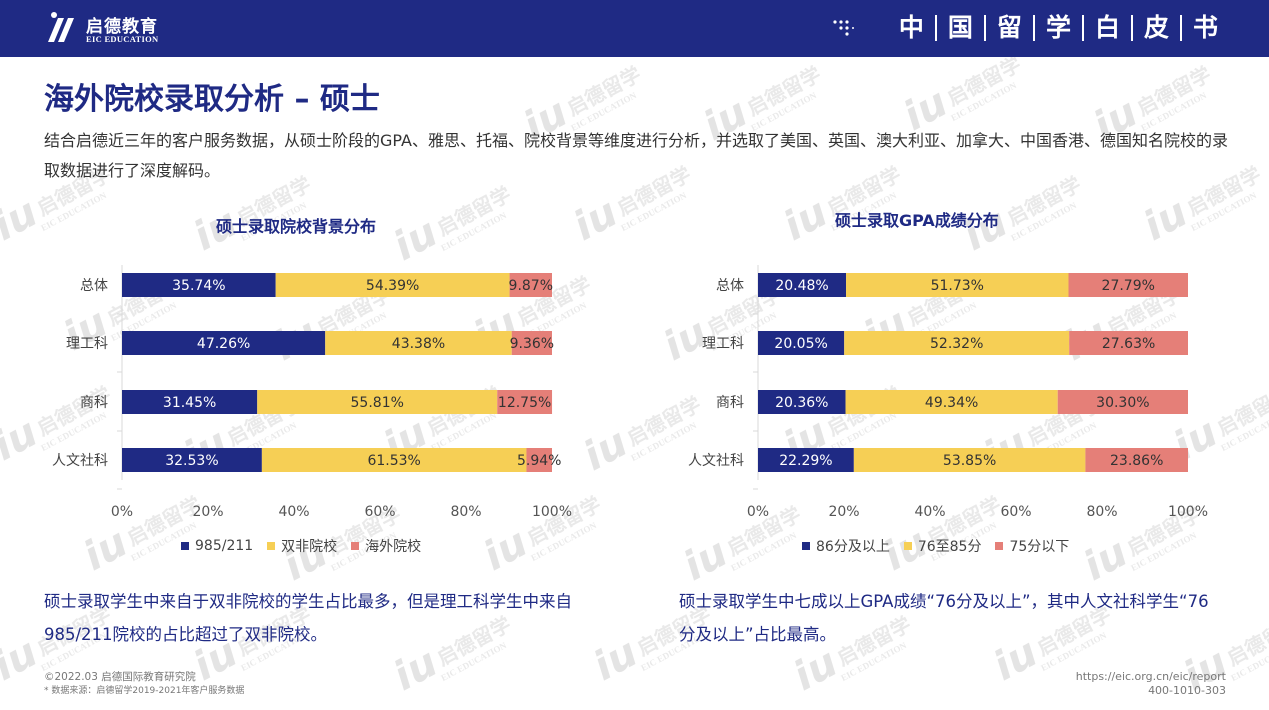  Describe the element at coordinates (843, 28) in the screenshot. I see `dots-icon` at that location.